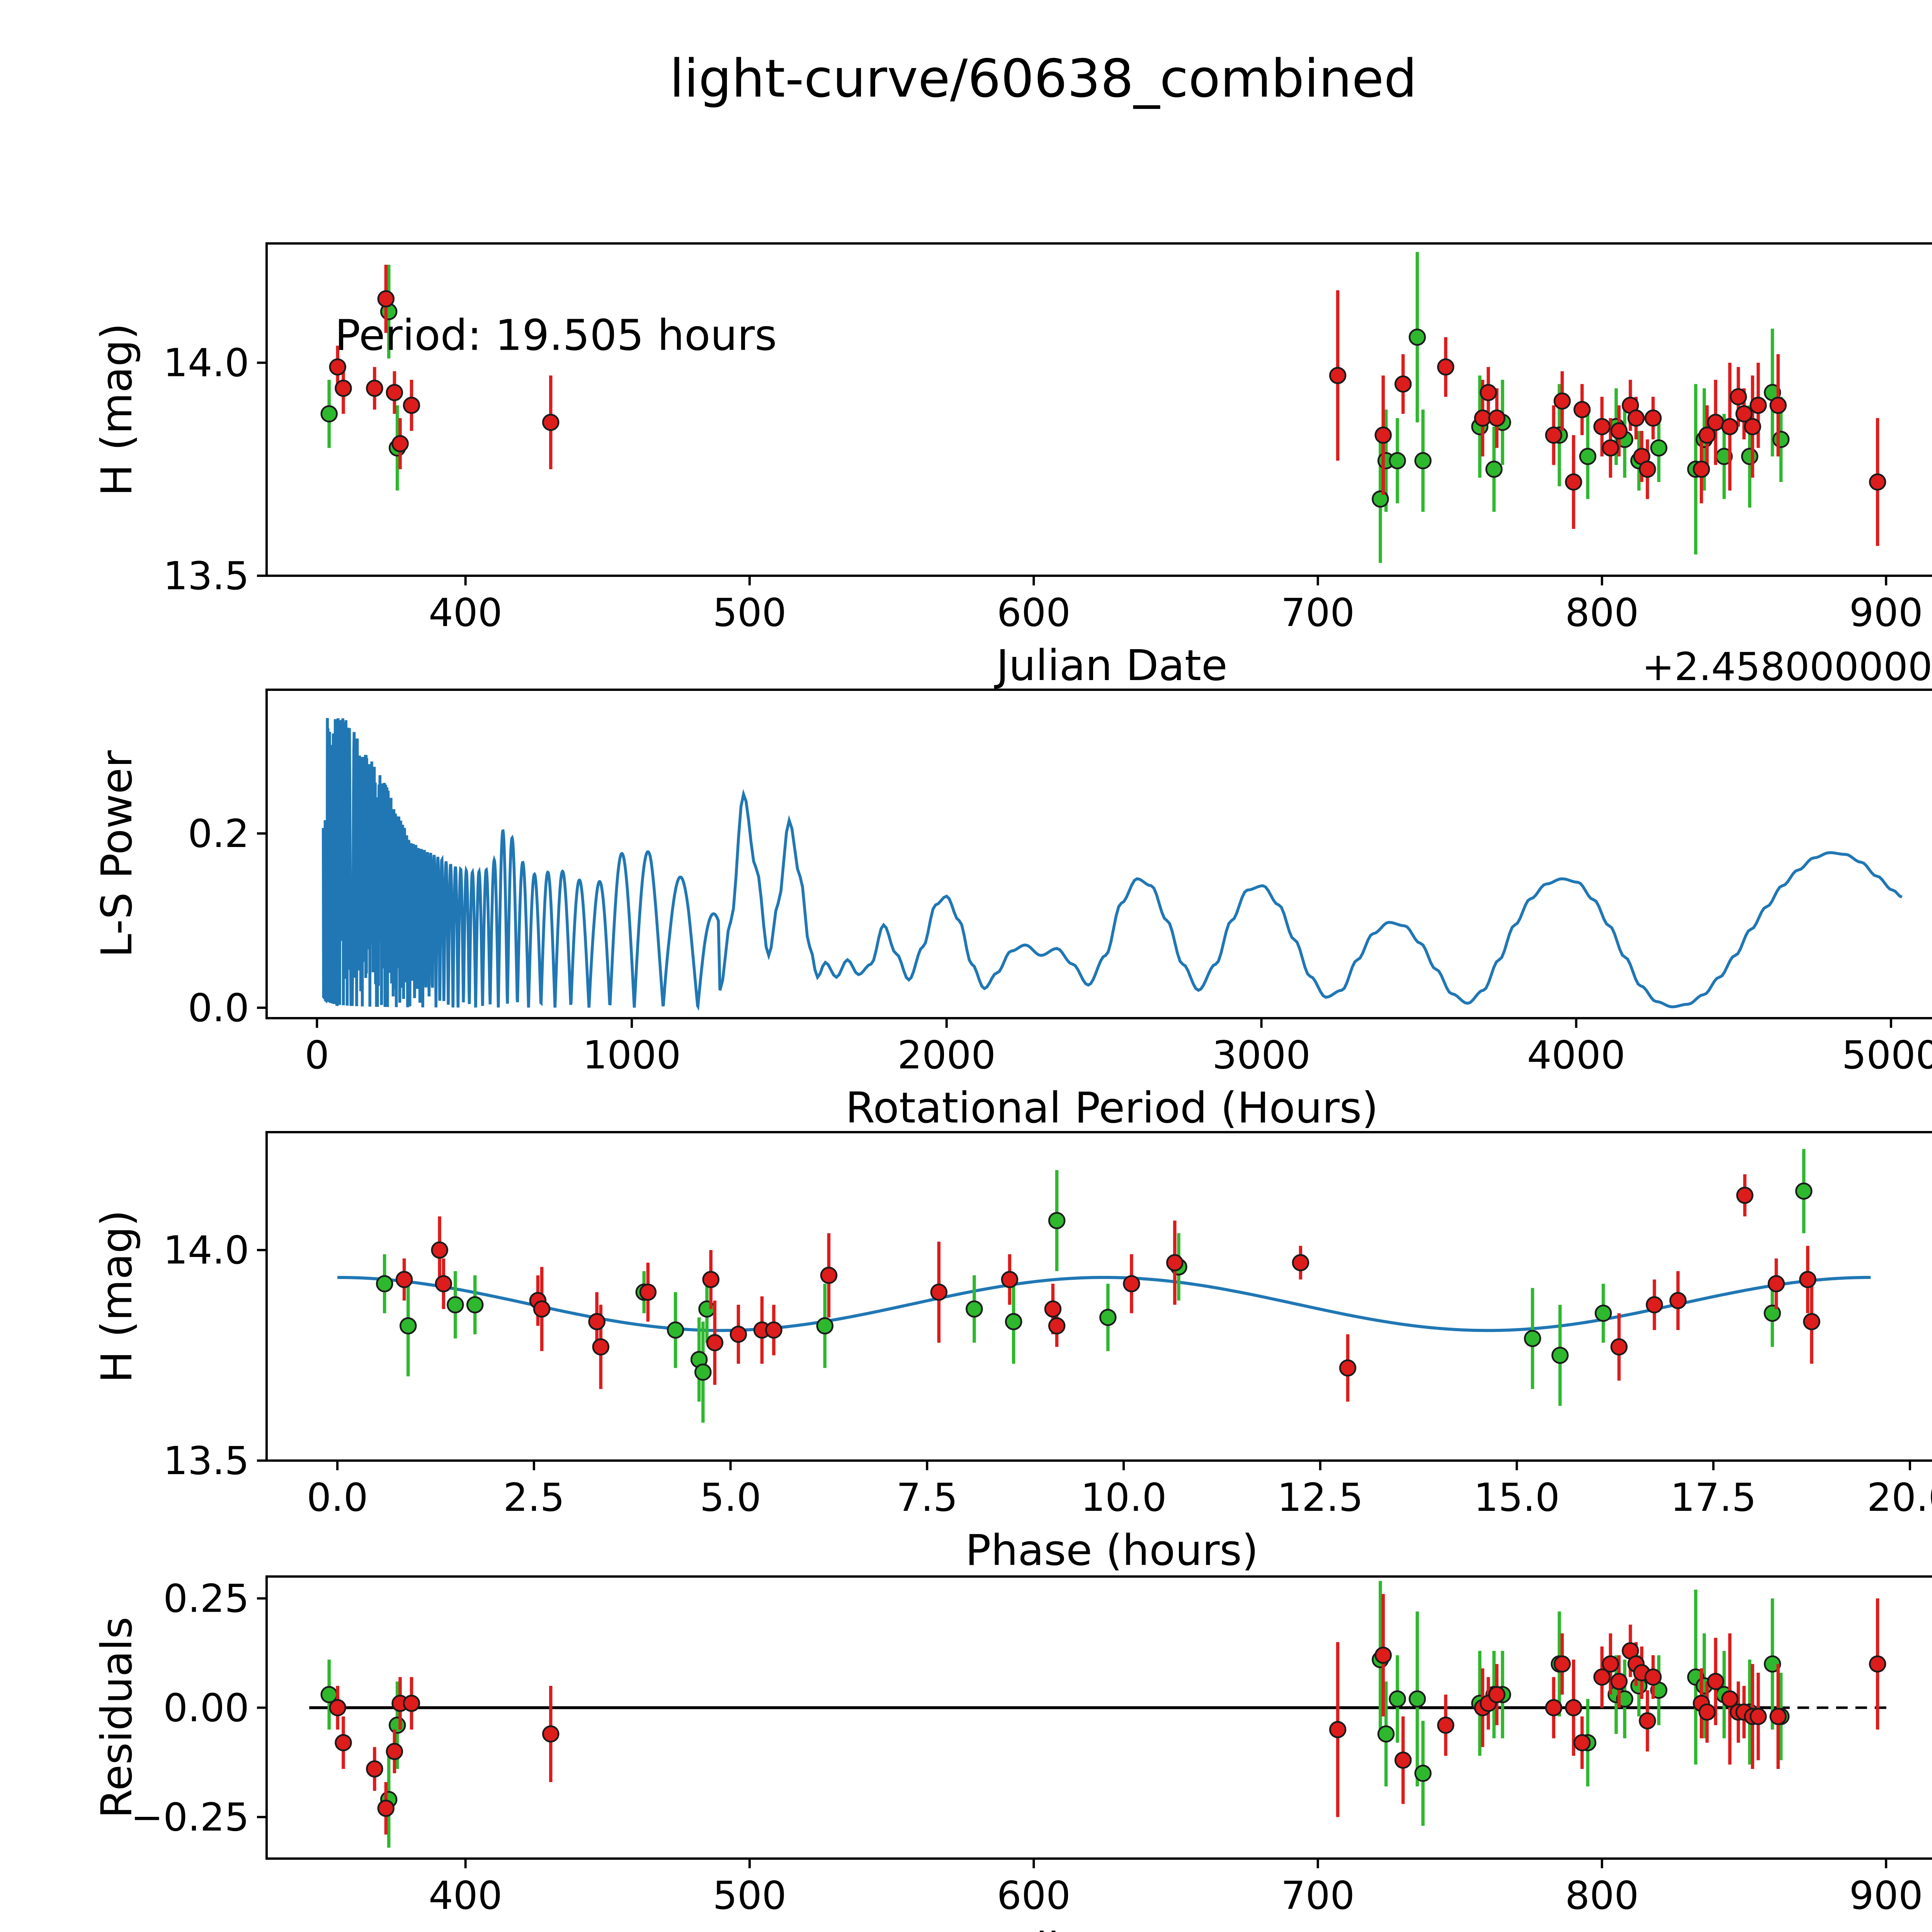  Describe the element at coordinates (632, 1055) in the screenshot. I see `x-tick-label: 1000` at that location.